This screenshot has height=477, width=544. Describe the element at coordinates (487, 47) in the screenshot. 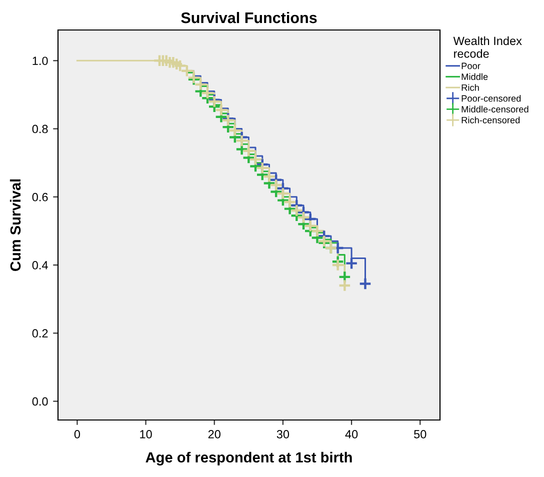

I see `legend-title: Wealth Index recode` at that location.